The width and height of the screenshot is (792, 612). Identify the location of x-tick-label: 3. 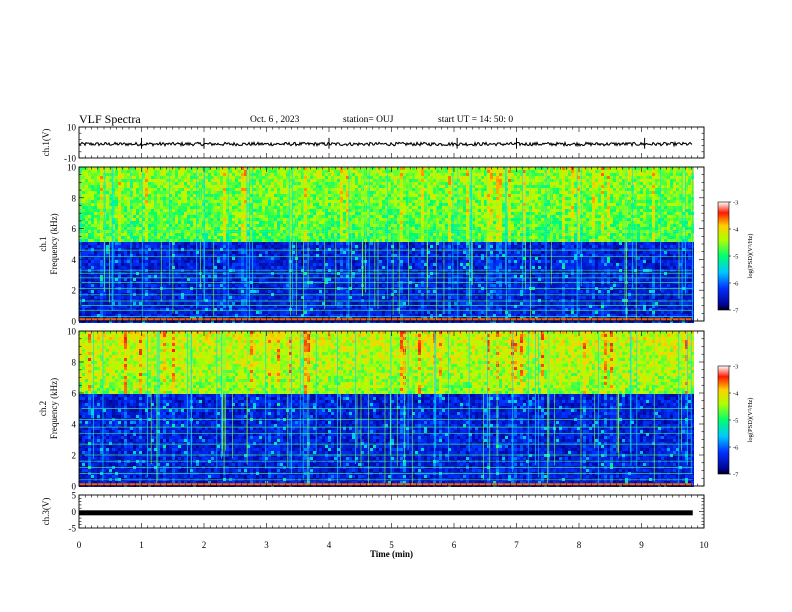
(266, 545).